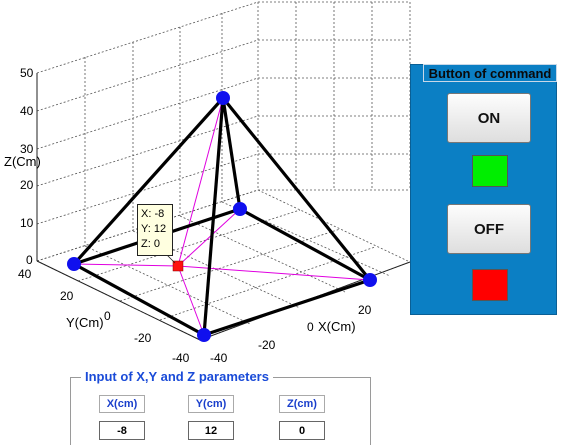 Image resolution: width=569 pixels, height=445 pixels. I want to click on y-tick-label: -40, so click(181, 358).